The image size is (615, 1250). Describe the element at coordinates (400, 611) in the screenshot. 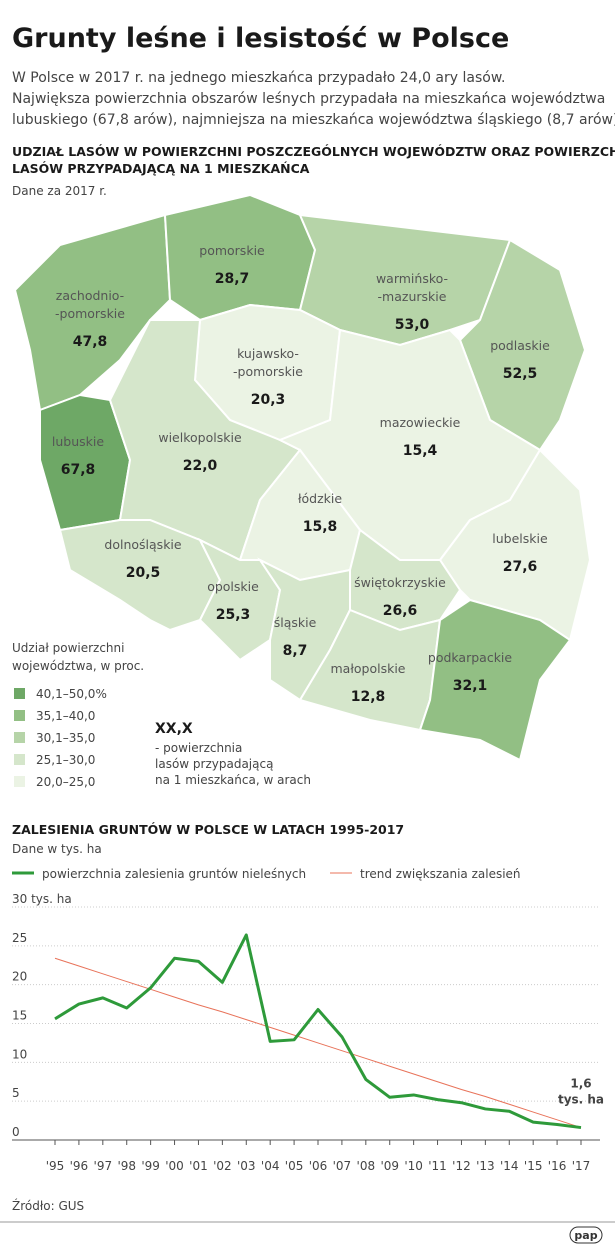

I see `region-value: 26,6` at that location.